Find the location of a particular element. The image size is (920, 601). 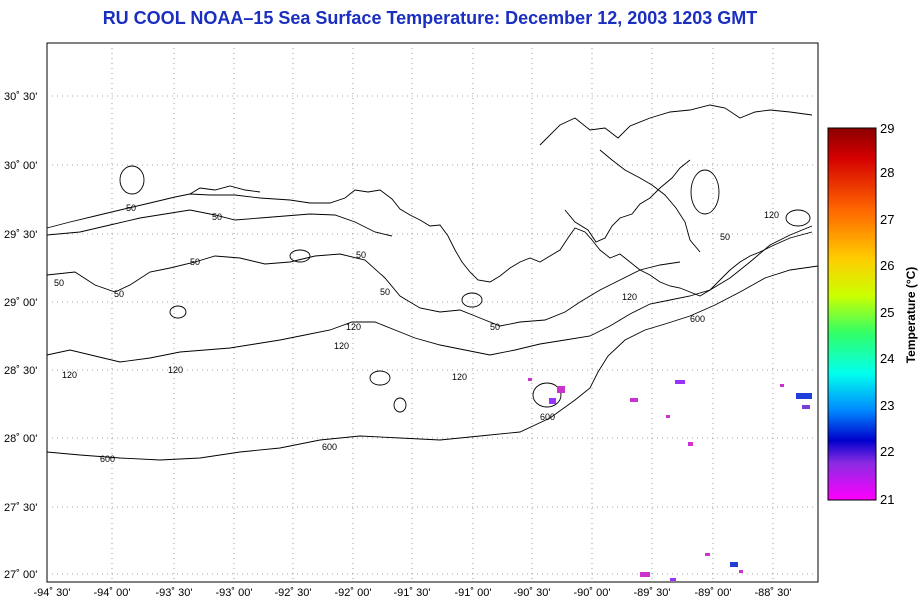

lat-label: 27˚ 30' is located at coordinates (20, 508).